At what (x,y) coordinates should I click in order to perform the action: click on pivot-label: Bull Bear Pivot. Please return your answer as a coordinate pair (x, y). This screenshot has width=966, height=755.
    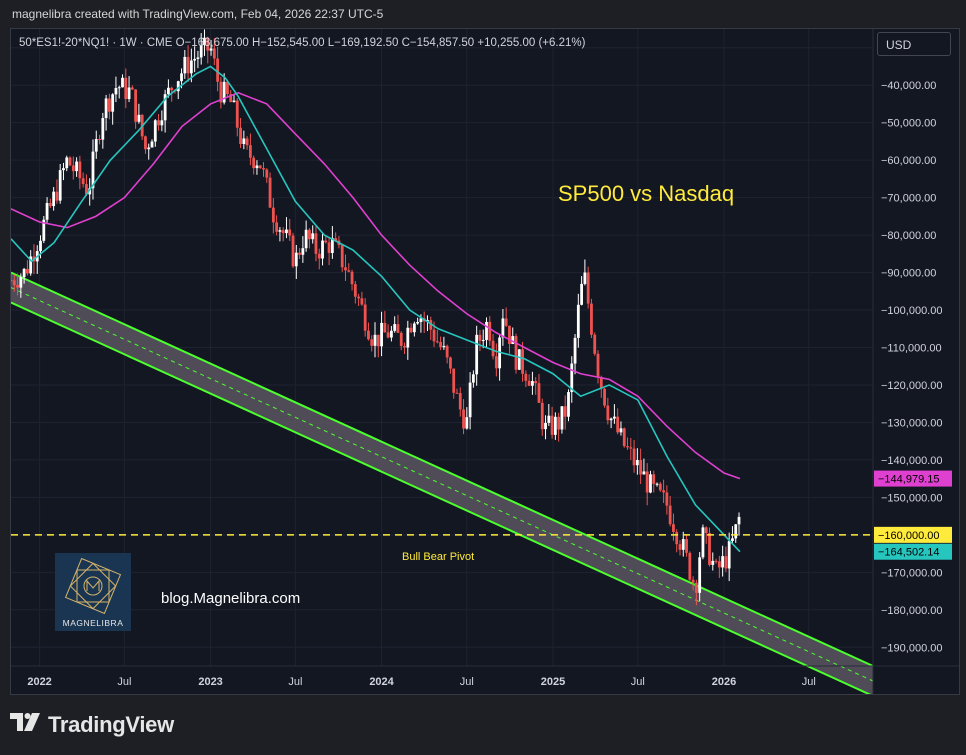
    Looking at the image, I should click on (438, 557).